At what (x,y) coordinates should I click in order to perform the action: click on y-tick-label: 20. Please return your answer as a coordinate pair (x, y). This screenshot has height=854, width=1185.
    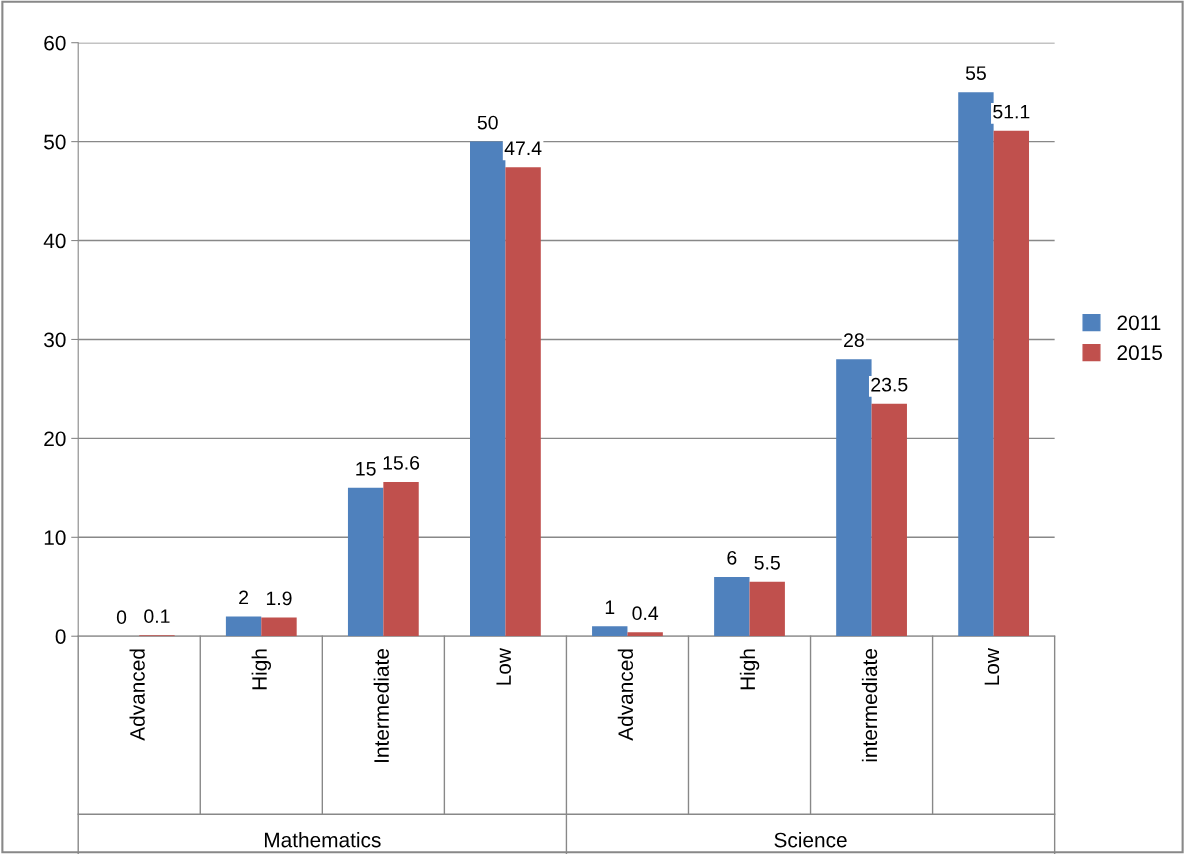
    Looking at the image, I should click on (55, 439).